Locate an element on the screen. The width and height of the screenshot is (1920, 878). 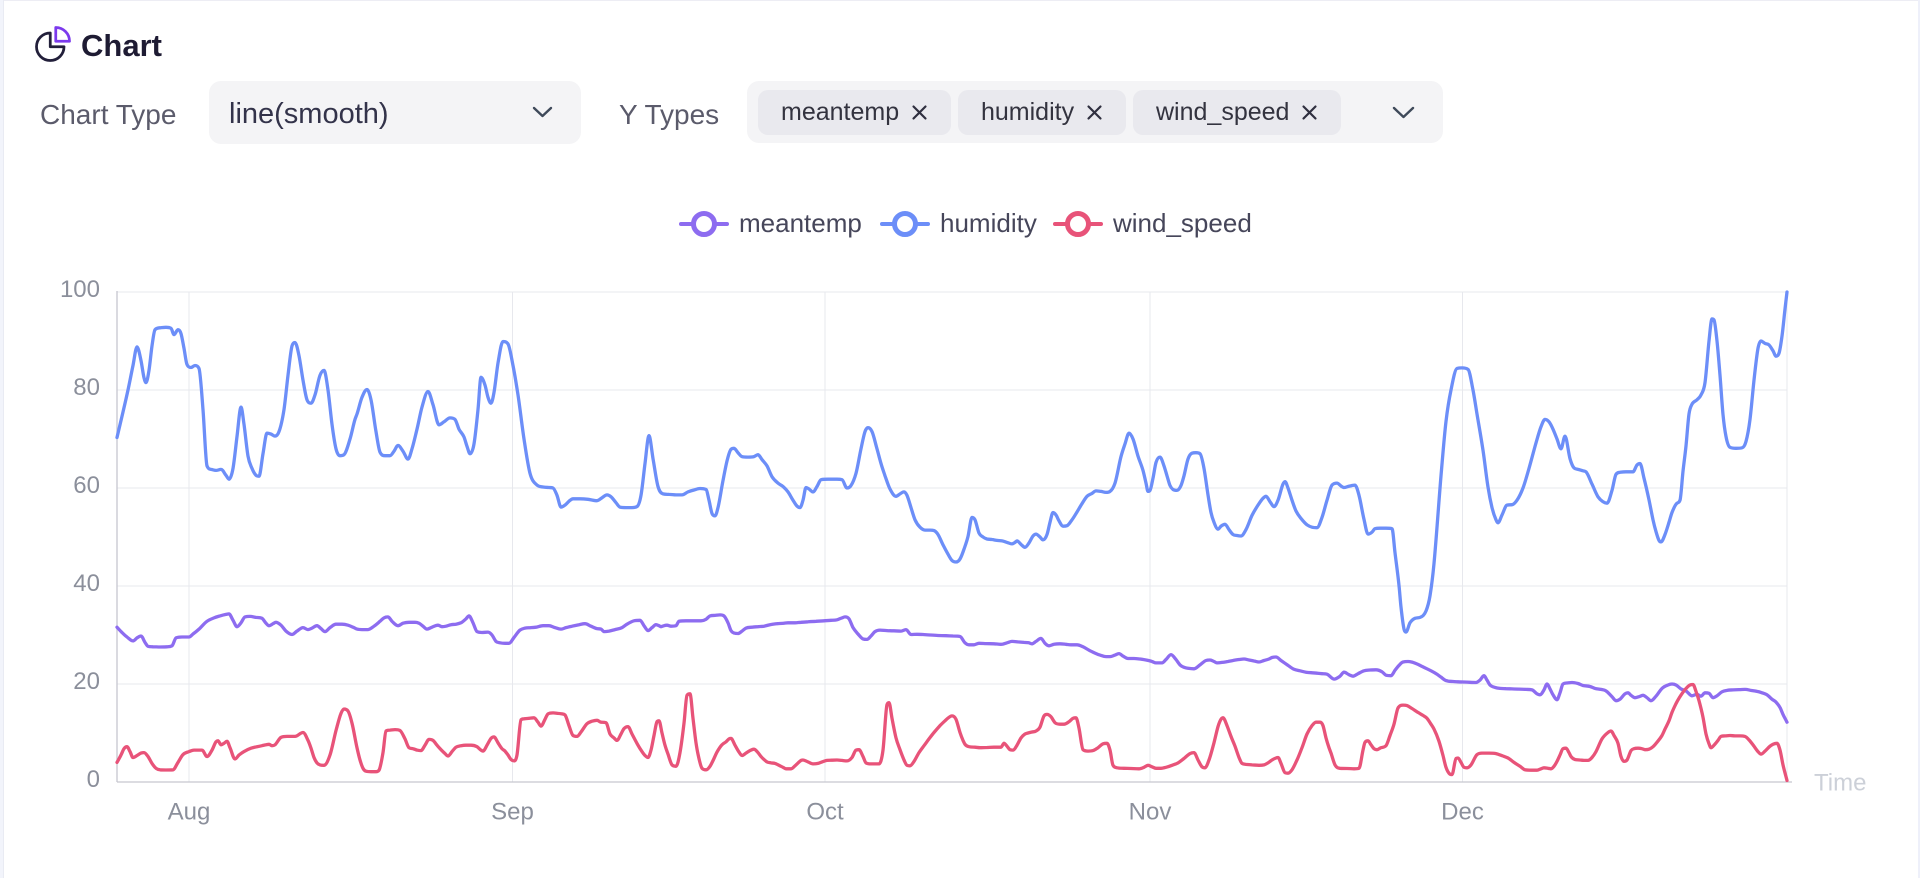
svg-text: Dec is located at coordinates (1462, 812).